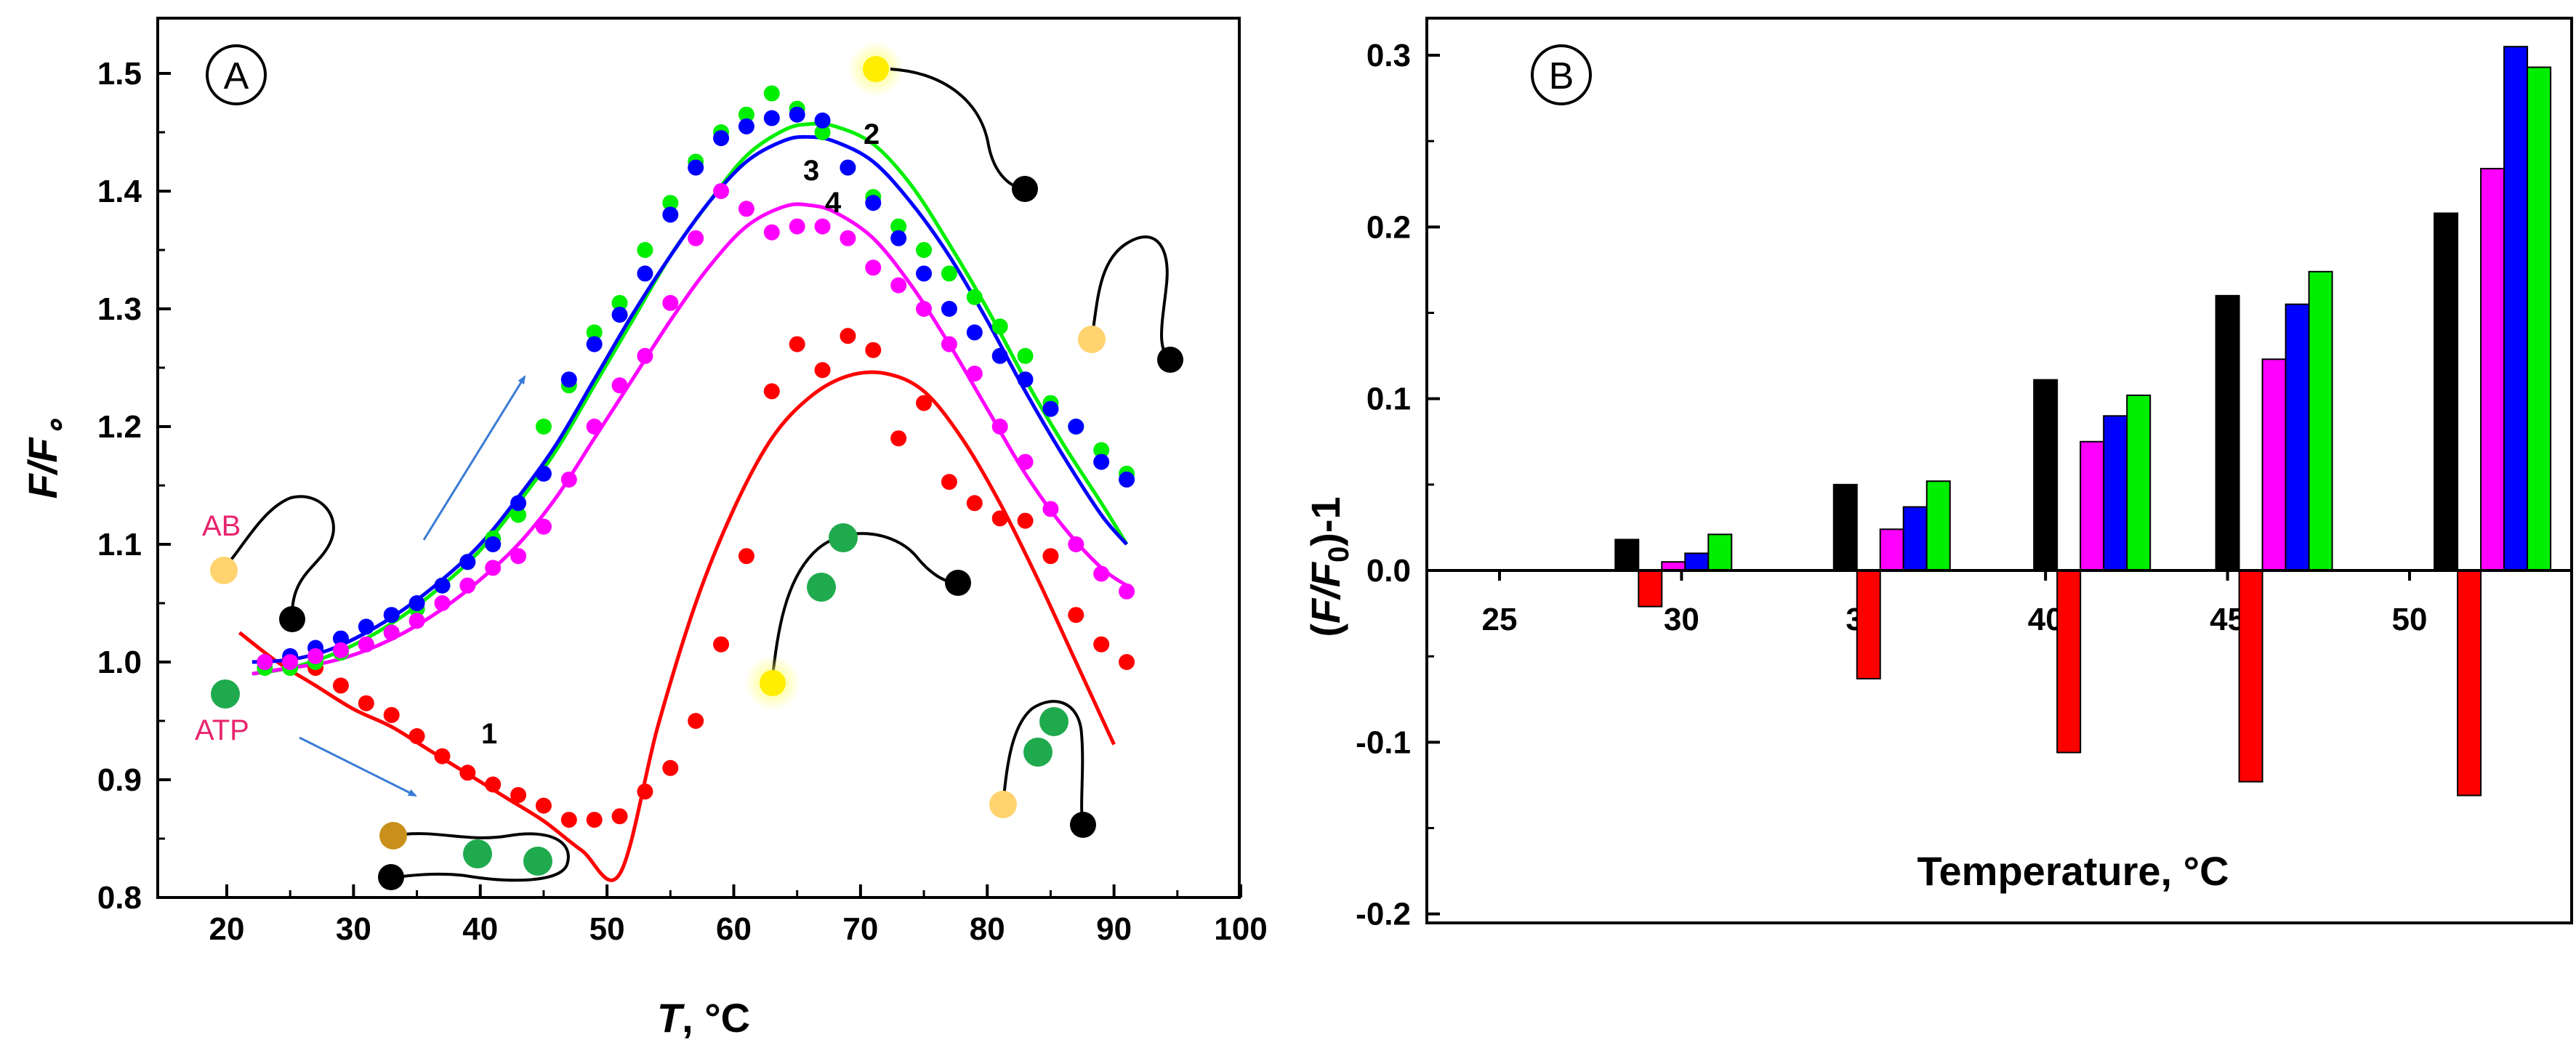 Image resolution: width=2576 pixels, height=1053 pixels. What do you see at coordinates (119, 74) in the screenshot?
I see `y-tick-label: 1.5` at bounding box center [119, 74].